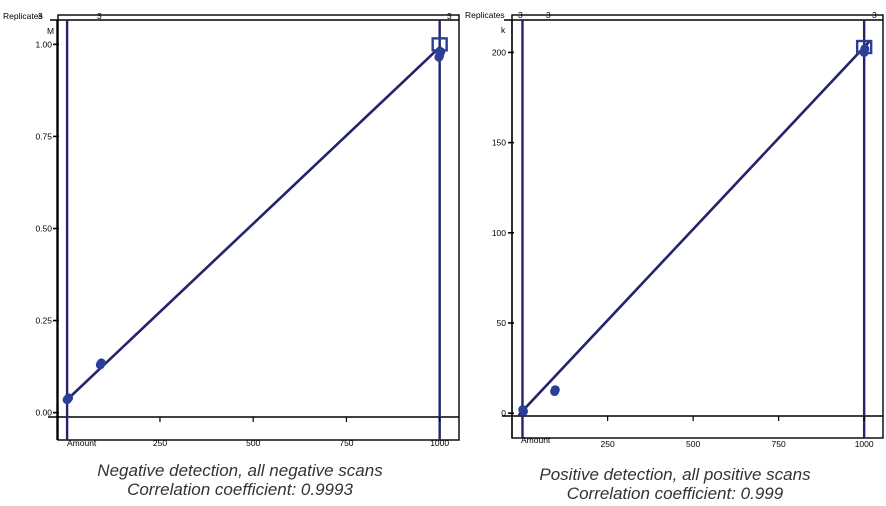 The image size is (886, 506). Describe the element at coordinates (608, 444) in the screenshot. I see `right-x-tick-label-0: 250` at that location.